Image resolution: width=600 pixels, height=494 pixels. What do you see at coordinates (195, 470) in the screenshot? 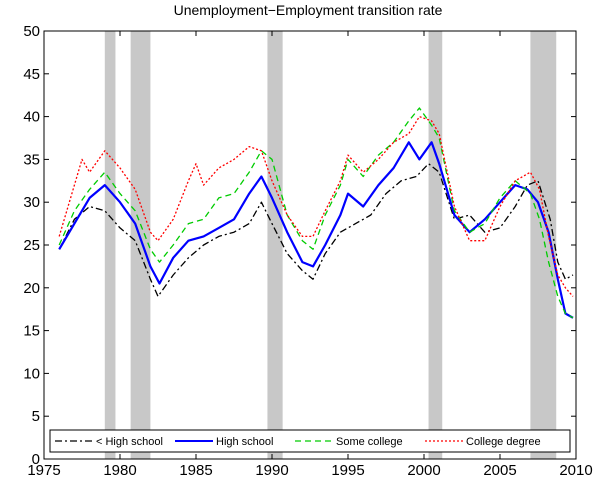
I see `x-tick-label: 1985` at bounding box center [195, 470].